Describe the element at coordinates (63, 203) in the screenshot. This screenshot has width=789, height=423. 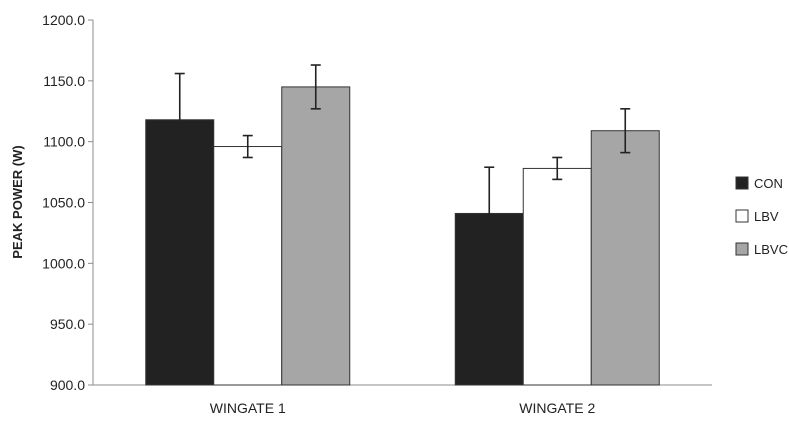
I see `y-tick-label: 1050.0` at that location.